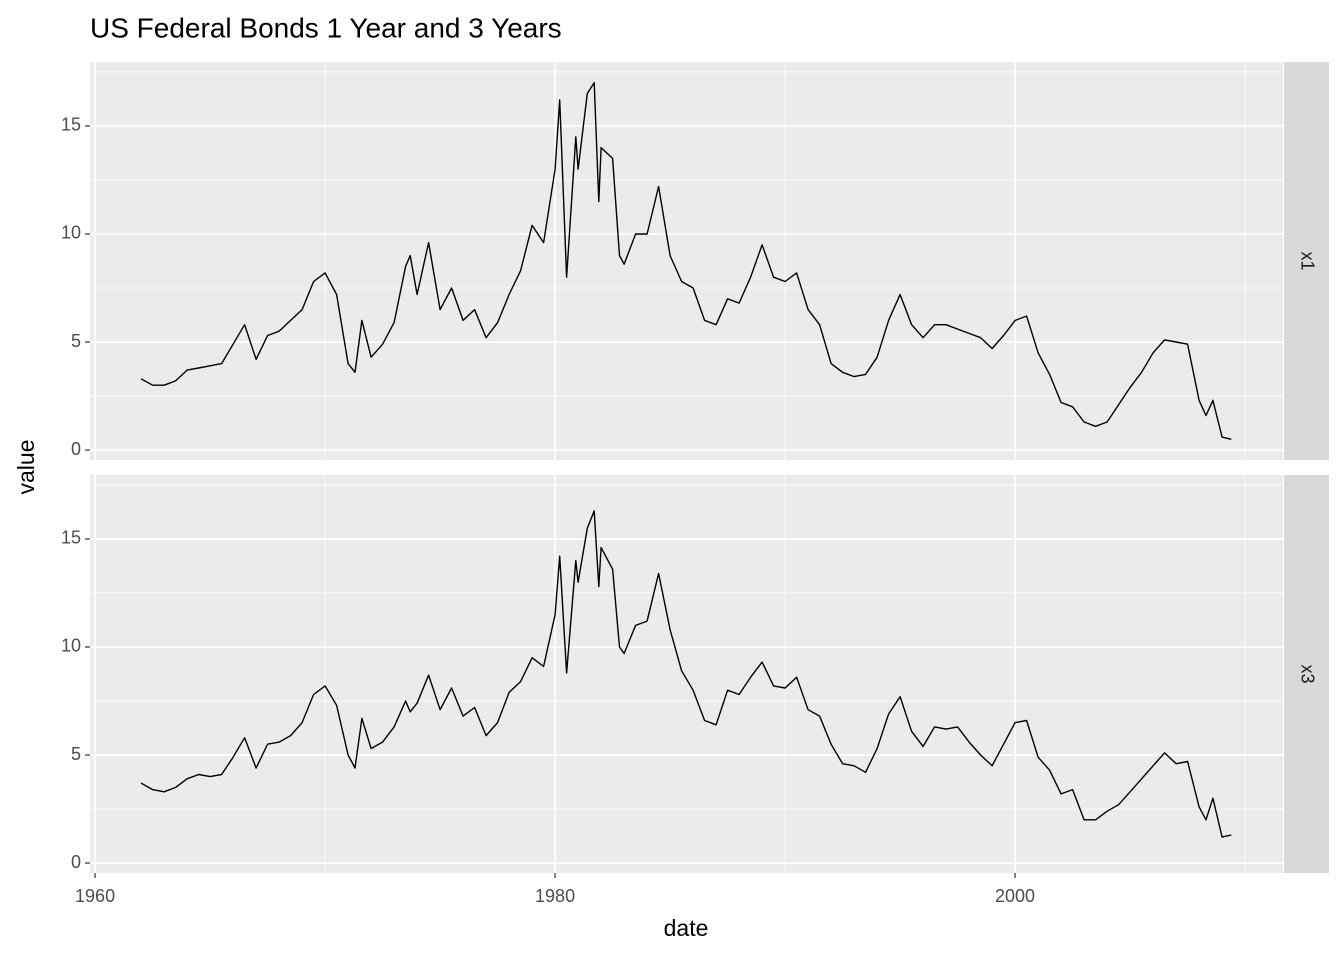  Describe the element at coordinates (555, 896) in the screenshot. I see `x-tick-label: 1980` at that location.